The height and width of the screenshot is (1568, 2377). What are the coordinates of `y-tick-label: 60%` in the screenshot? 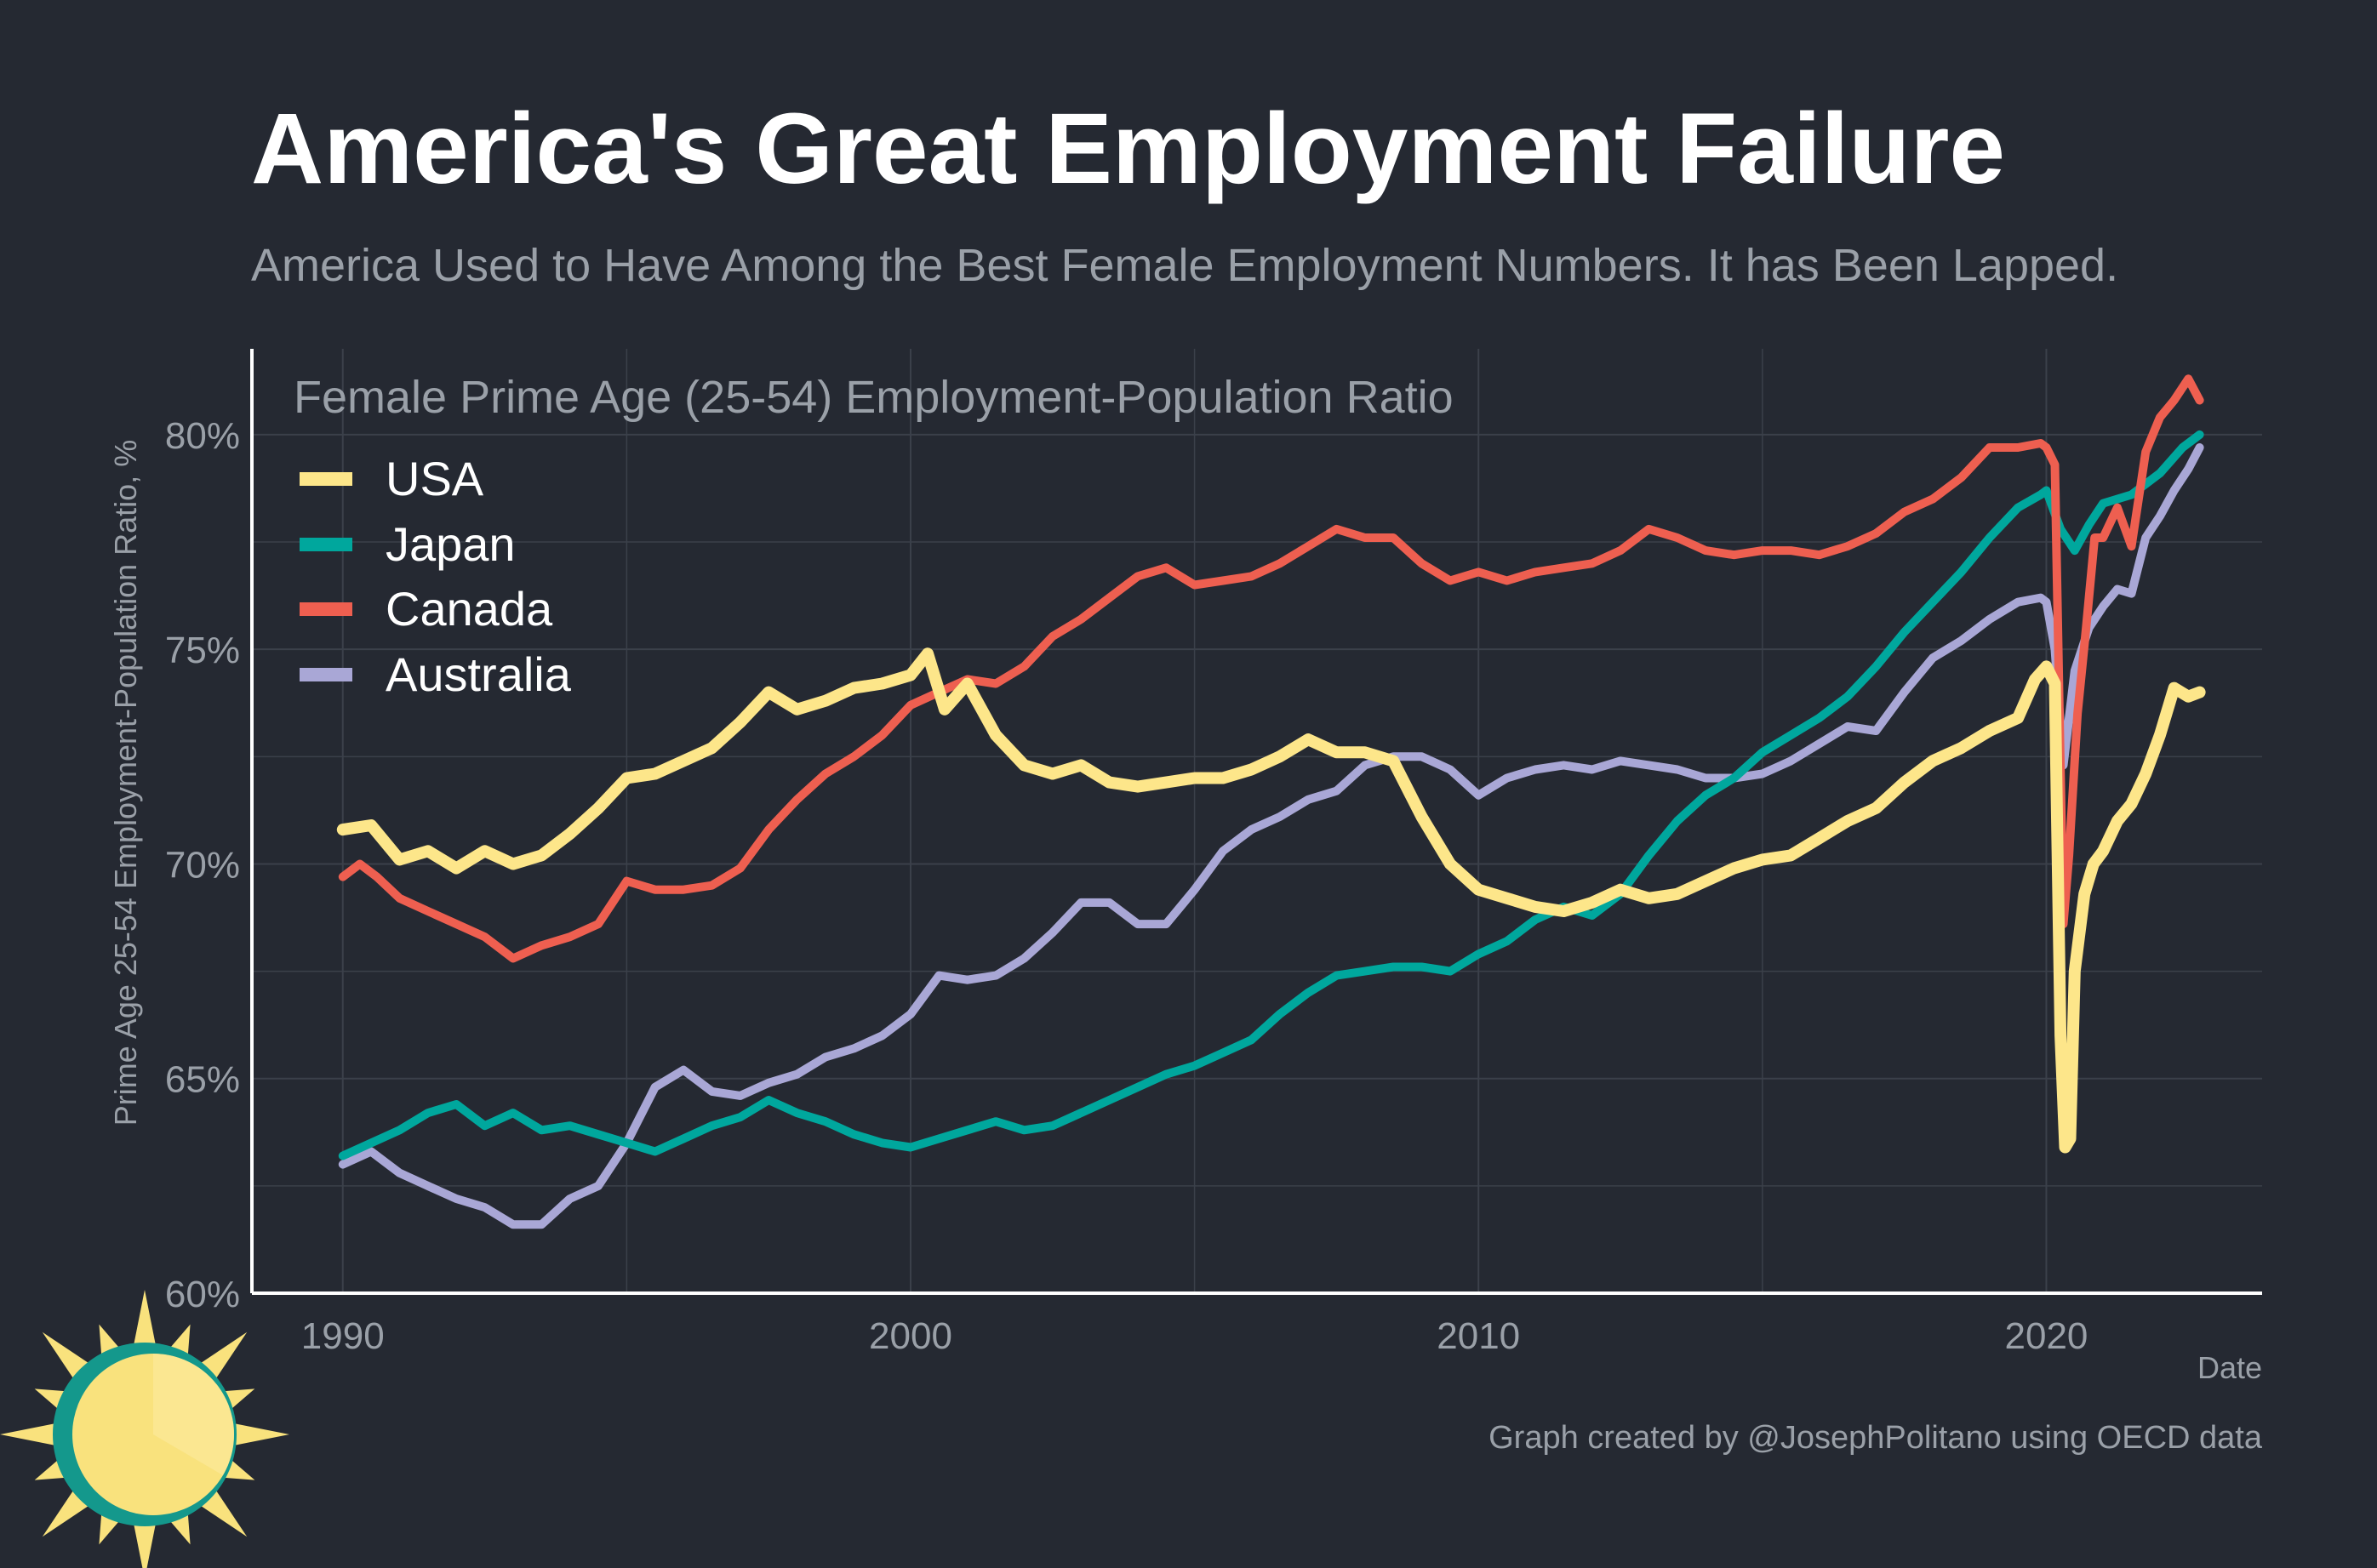 It's located at (203, 1294).